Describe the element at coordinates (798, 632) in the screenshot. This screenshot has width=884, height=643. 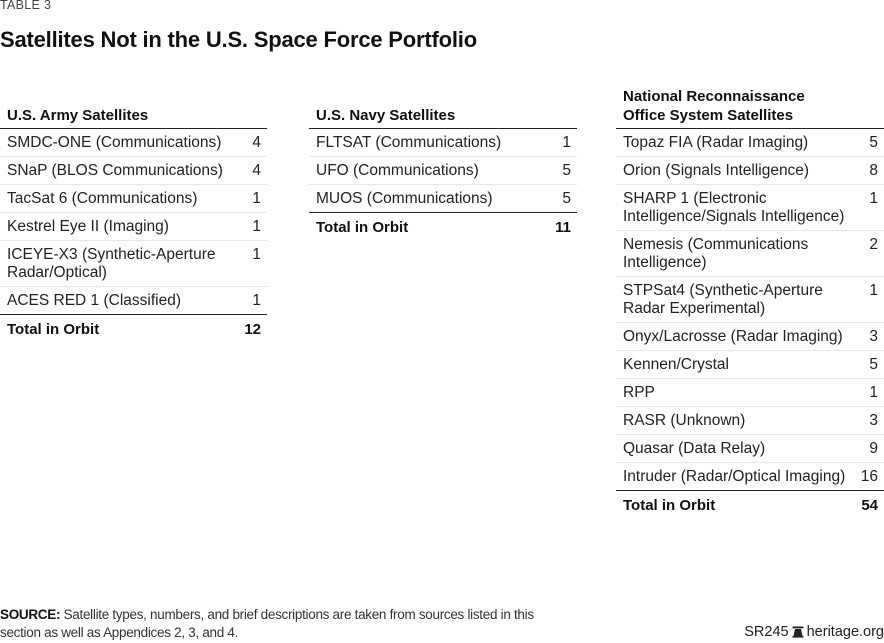
I see `liberty-bell-icon` at that location.